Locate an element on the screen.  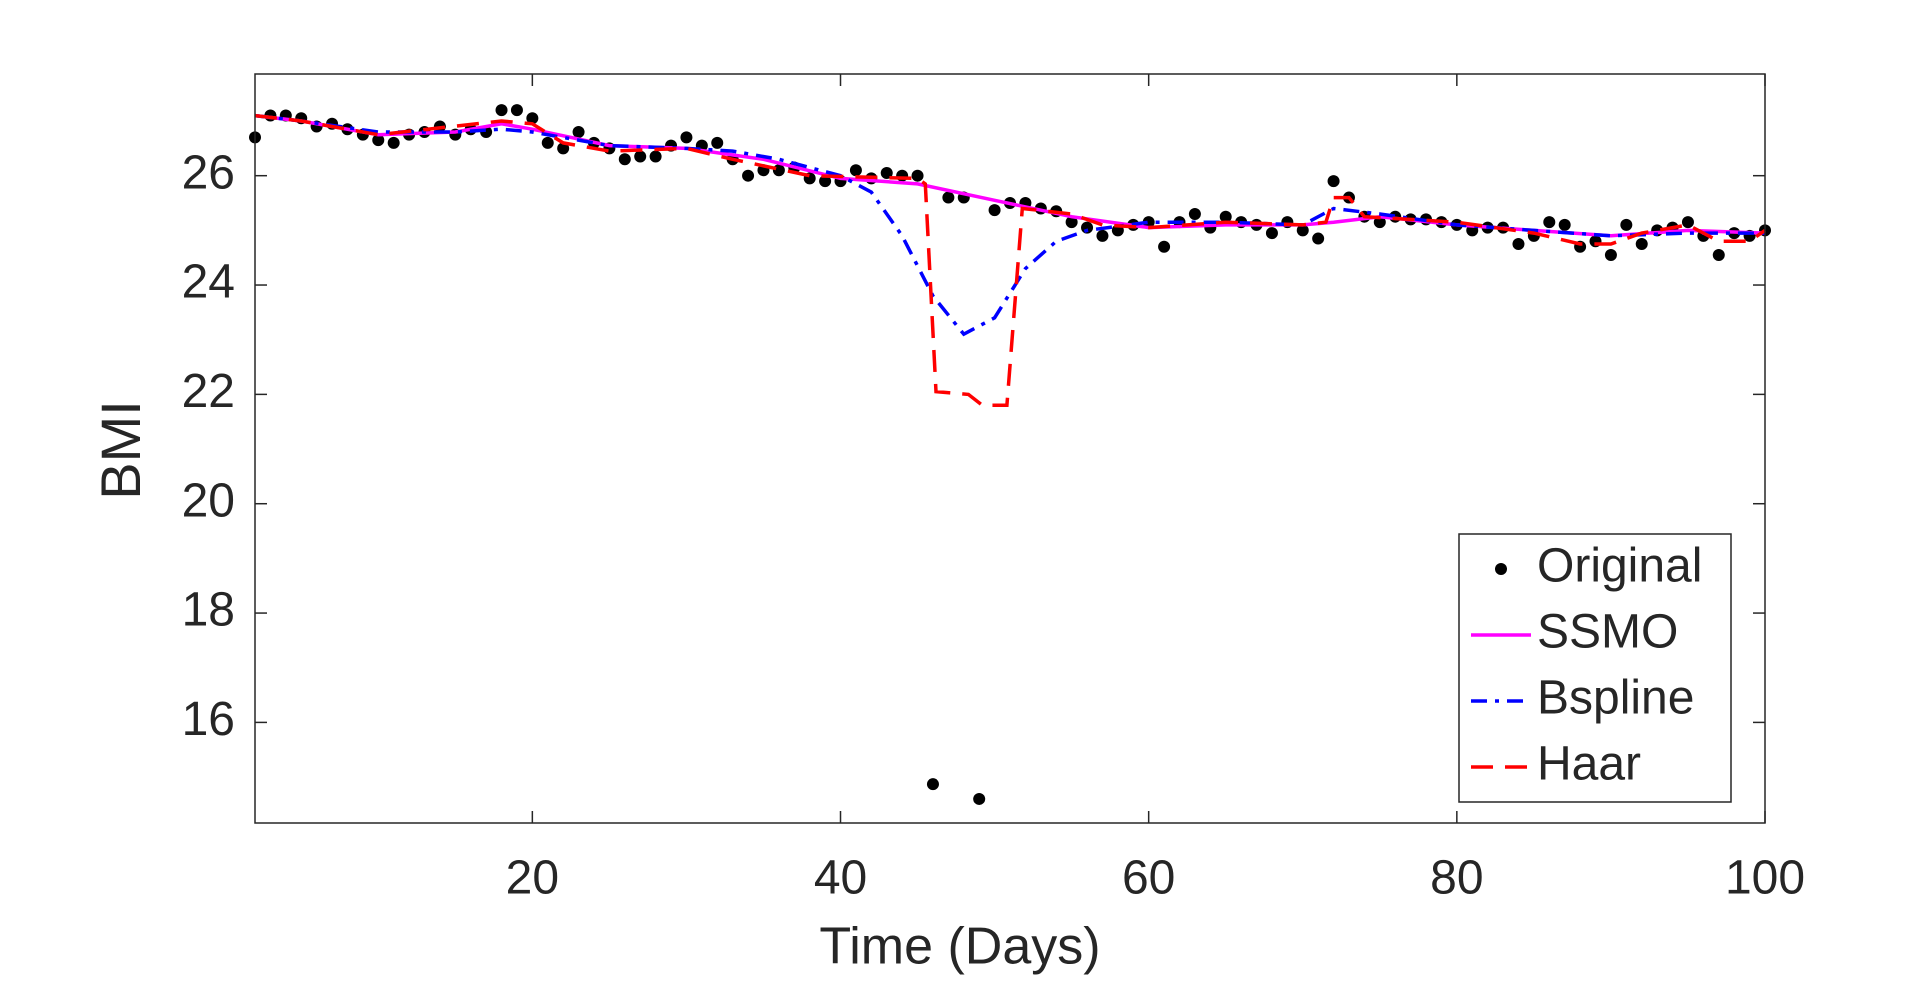
legend-marker is located at coordinates (1501, 569).